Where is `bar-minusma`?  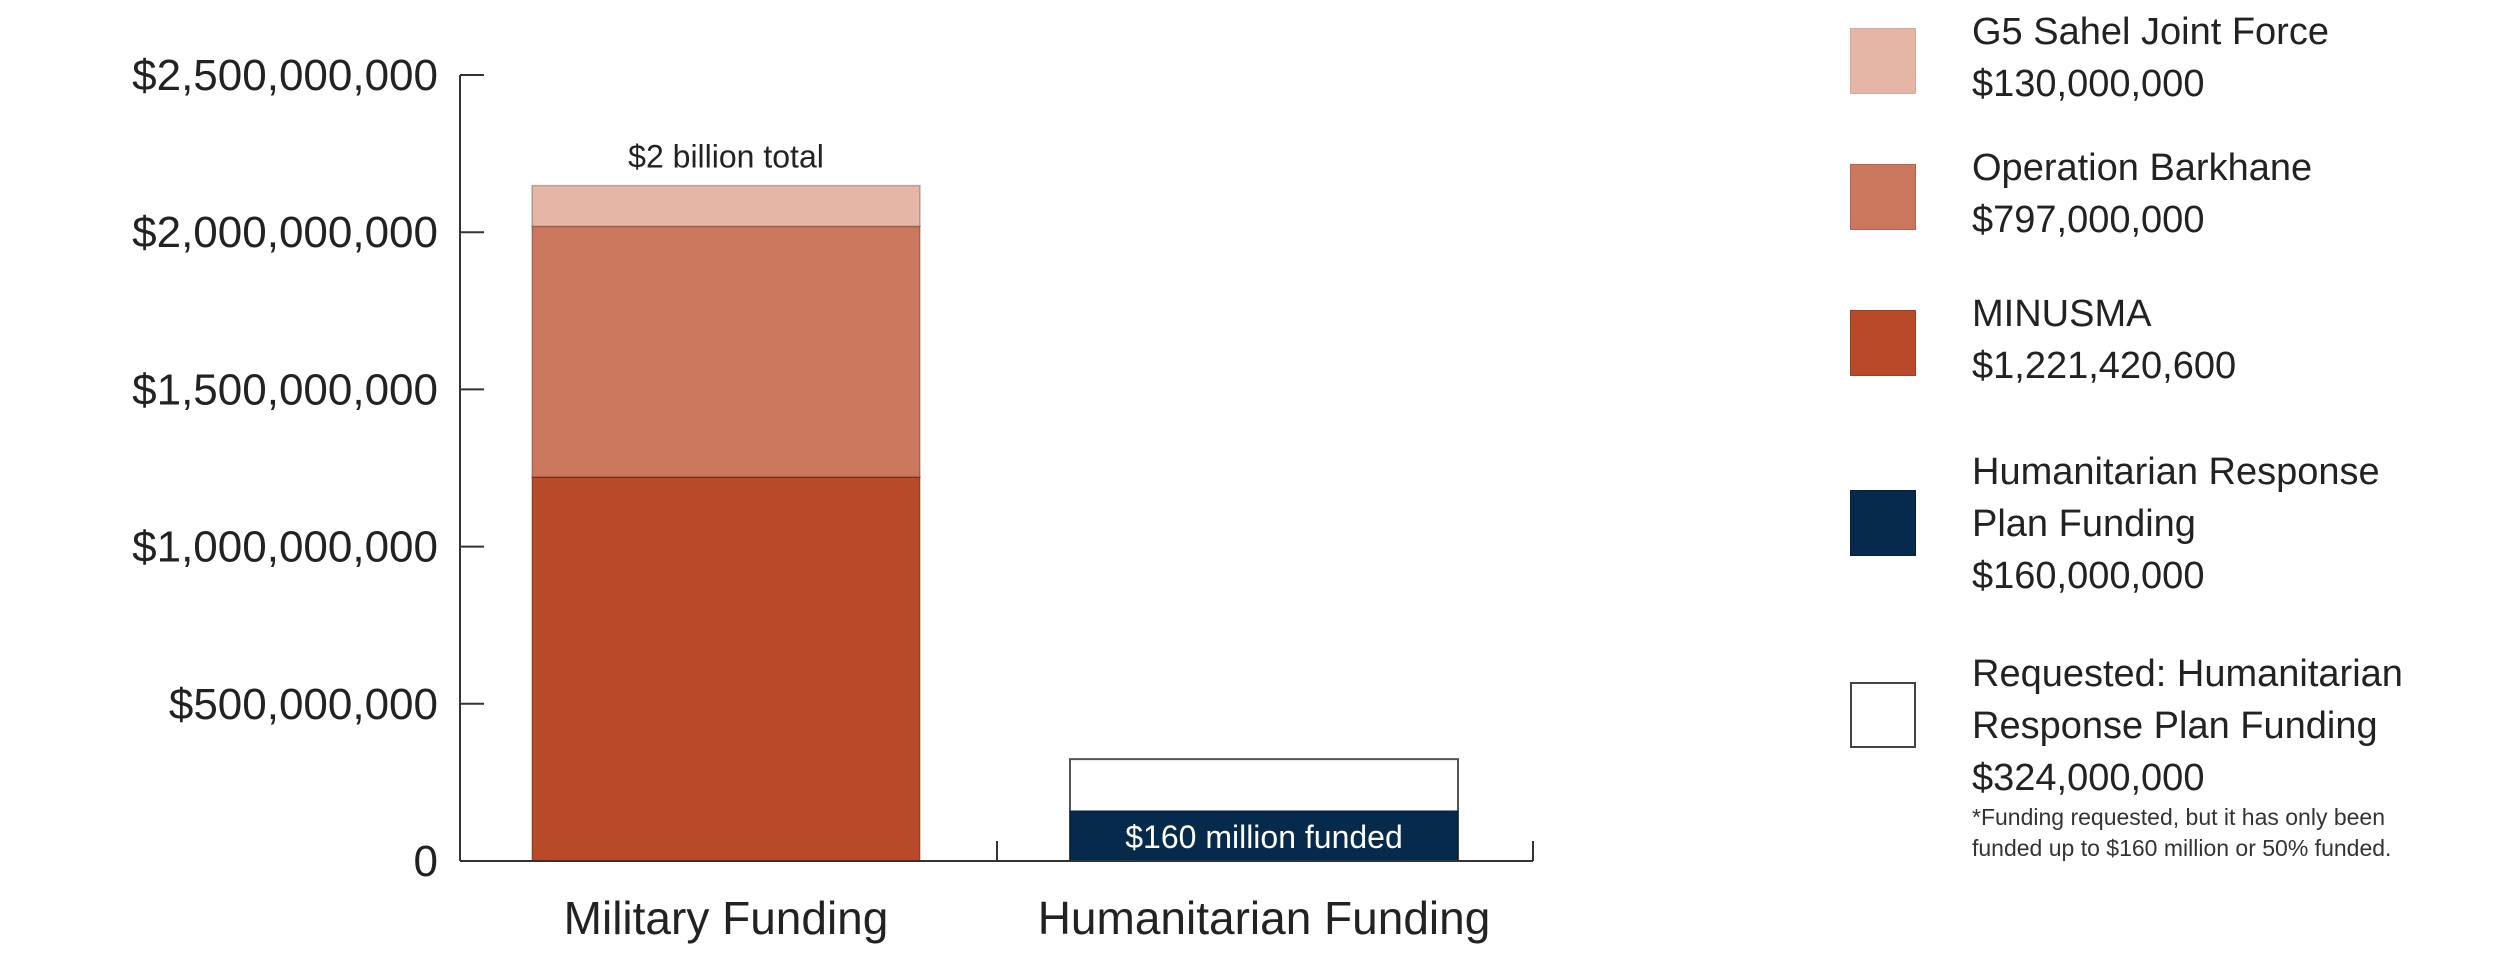
bar-minusma is located at coordinates (726, 669).